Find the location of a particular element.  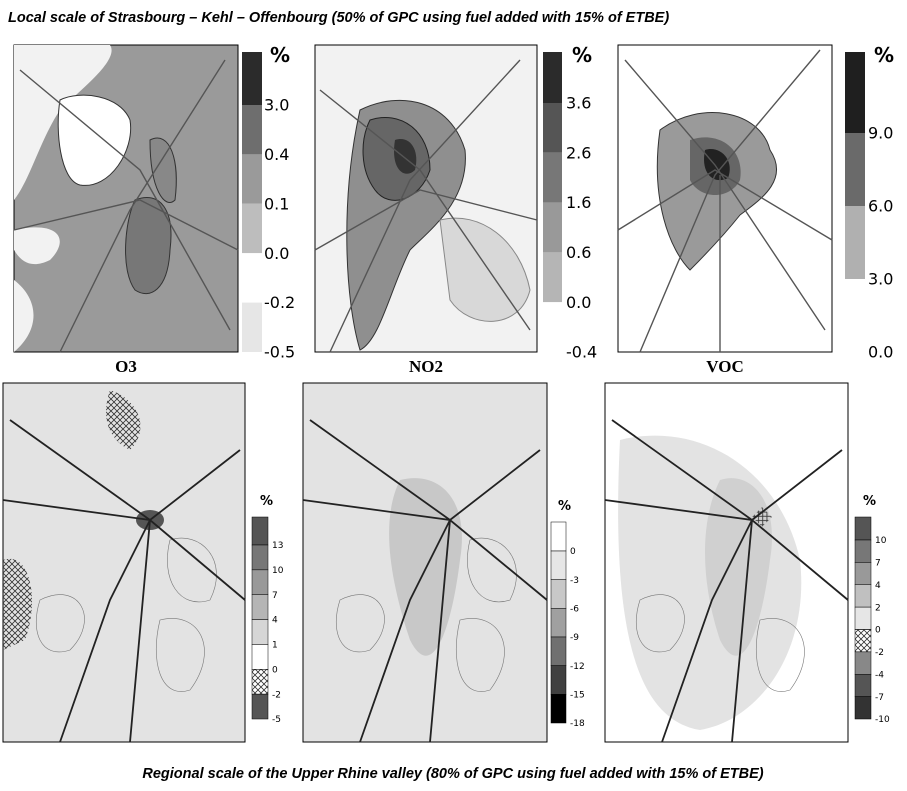

legend-label: 9.0 is located at coordinates (880, 133).